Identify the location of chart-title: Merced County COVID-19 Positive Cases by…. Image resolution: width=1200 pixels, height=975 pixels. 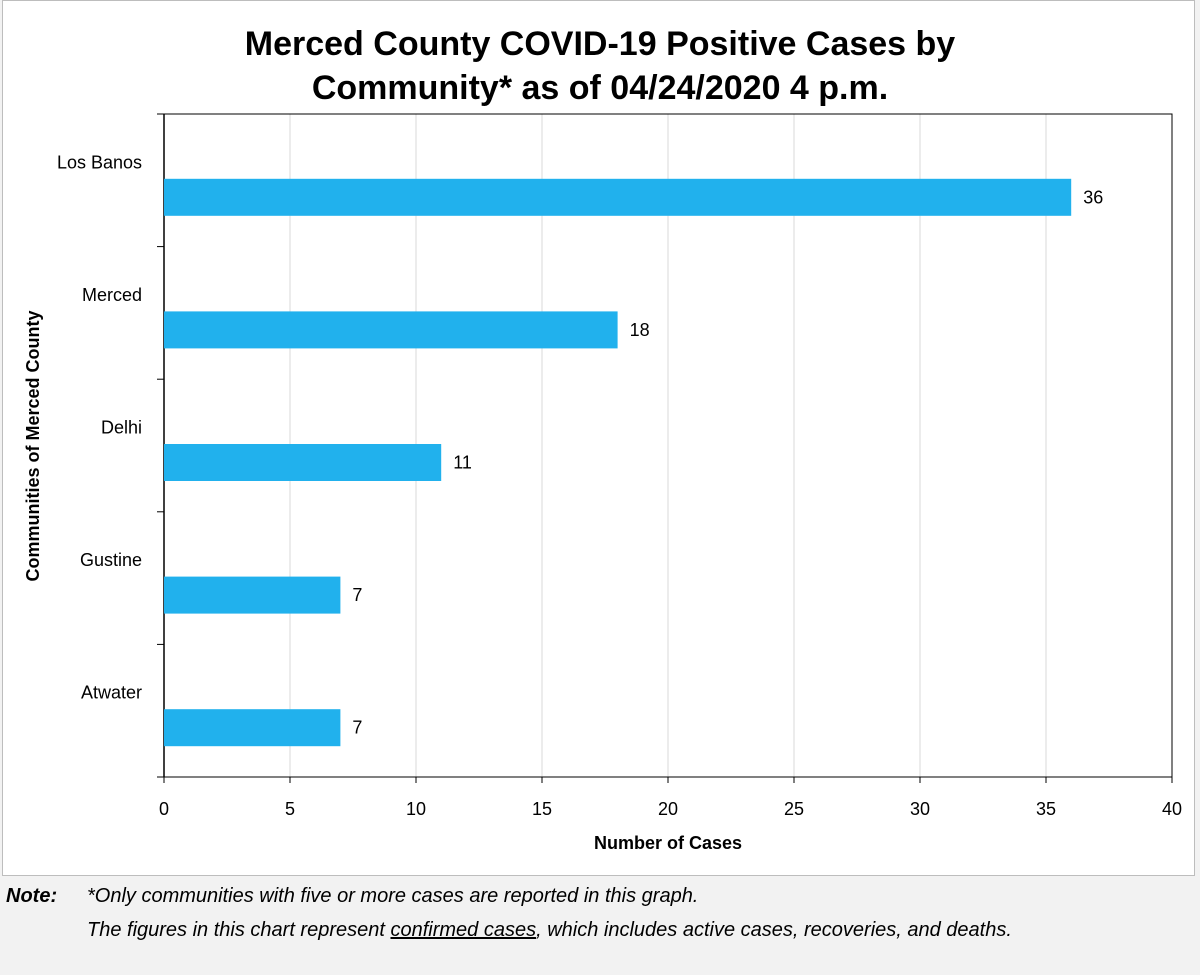
(600, 66).